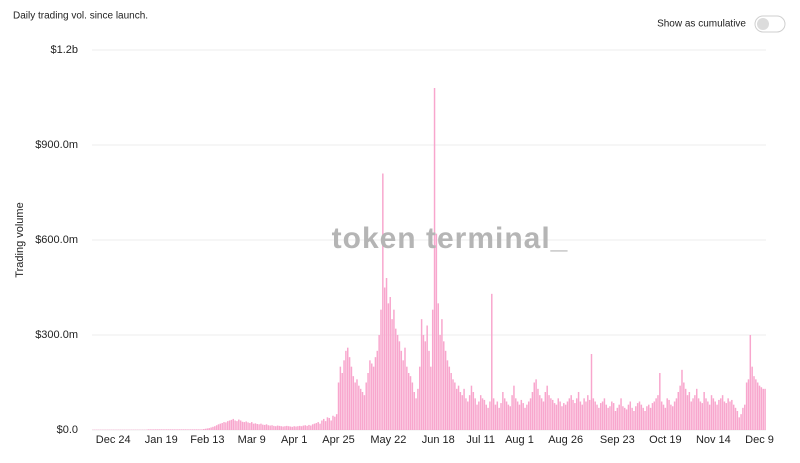  I want to click on y-tick-label: $300.0m, so click(56, 335).